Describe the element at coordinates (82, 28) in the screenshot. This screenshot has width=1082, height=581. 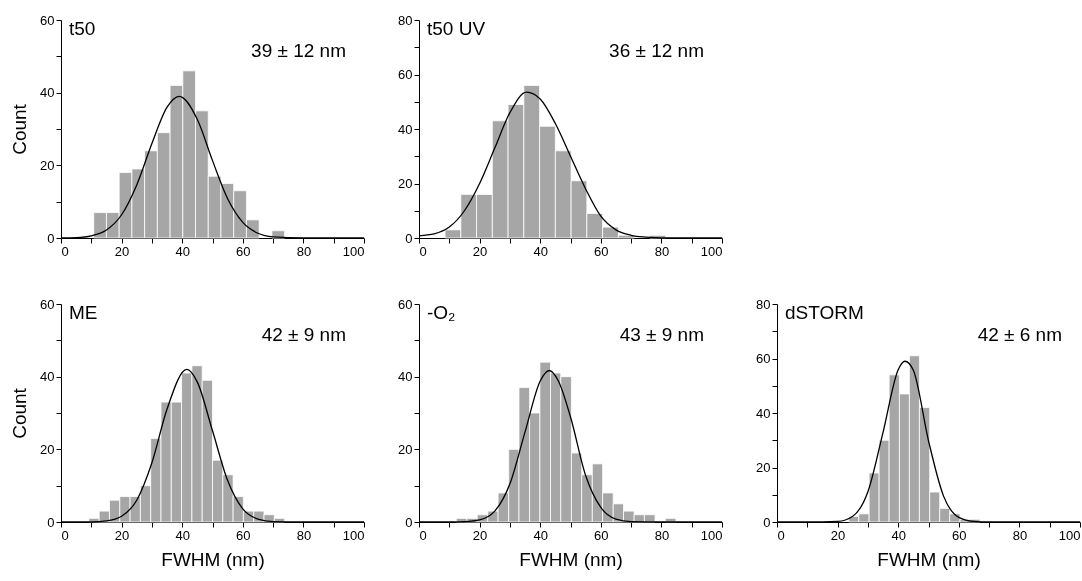
I see `chart-title: t50` at that location.